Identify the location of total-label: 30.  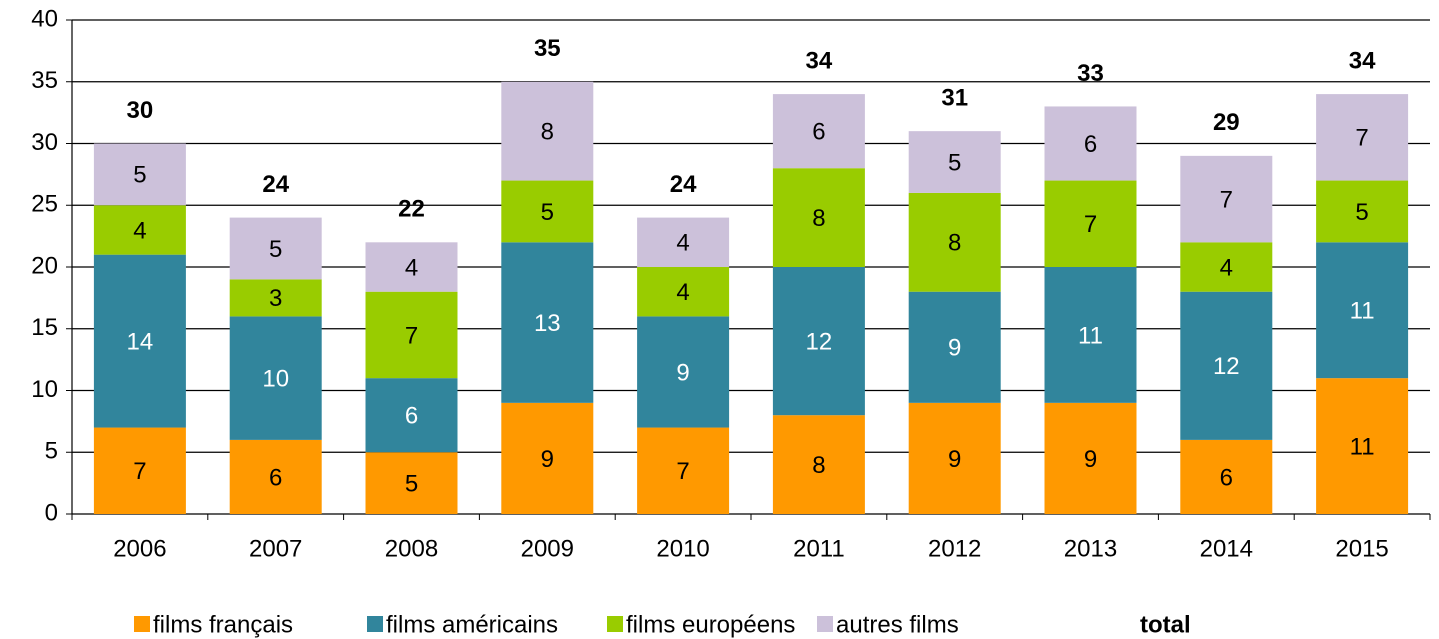
(140, 110).